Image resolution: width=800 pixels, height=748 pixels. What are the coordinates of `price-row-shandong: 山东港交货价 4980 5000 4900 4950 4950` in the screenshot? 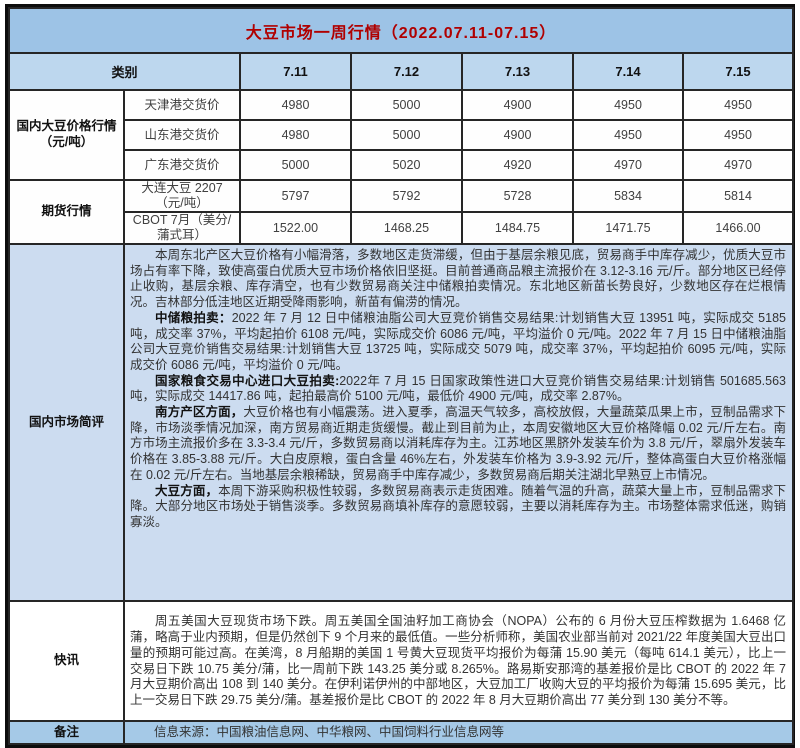 It's located at (401, 135).